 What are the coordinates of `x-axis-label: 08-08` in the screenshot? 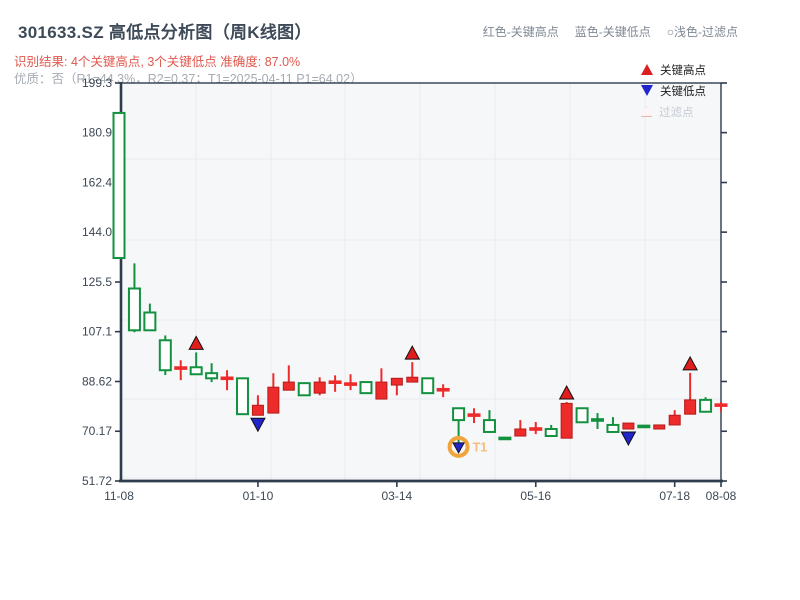 It's located at (721, 496).